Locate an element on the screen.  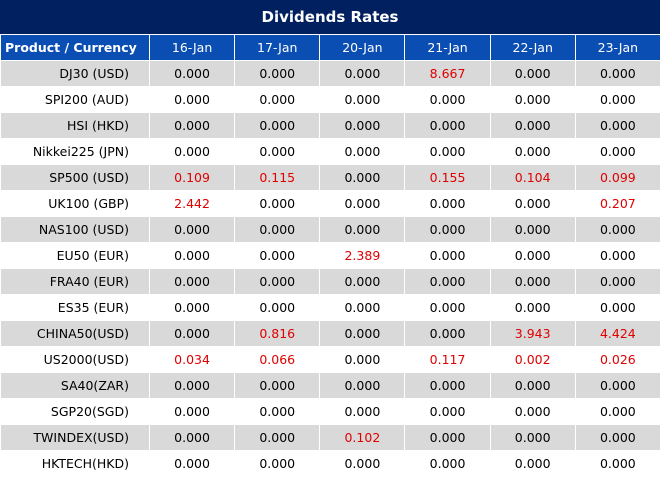
rate-cell: 0.816 is located at coordinates (277, 333).